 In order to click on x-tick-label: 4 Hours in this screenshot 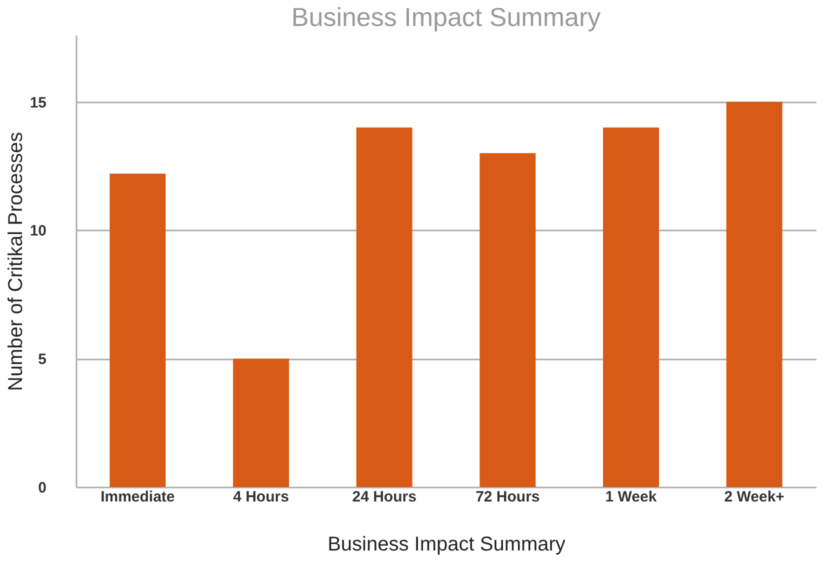, I will do `click(261, 497)`.